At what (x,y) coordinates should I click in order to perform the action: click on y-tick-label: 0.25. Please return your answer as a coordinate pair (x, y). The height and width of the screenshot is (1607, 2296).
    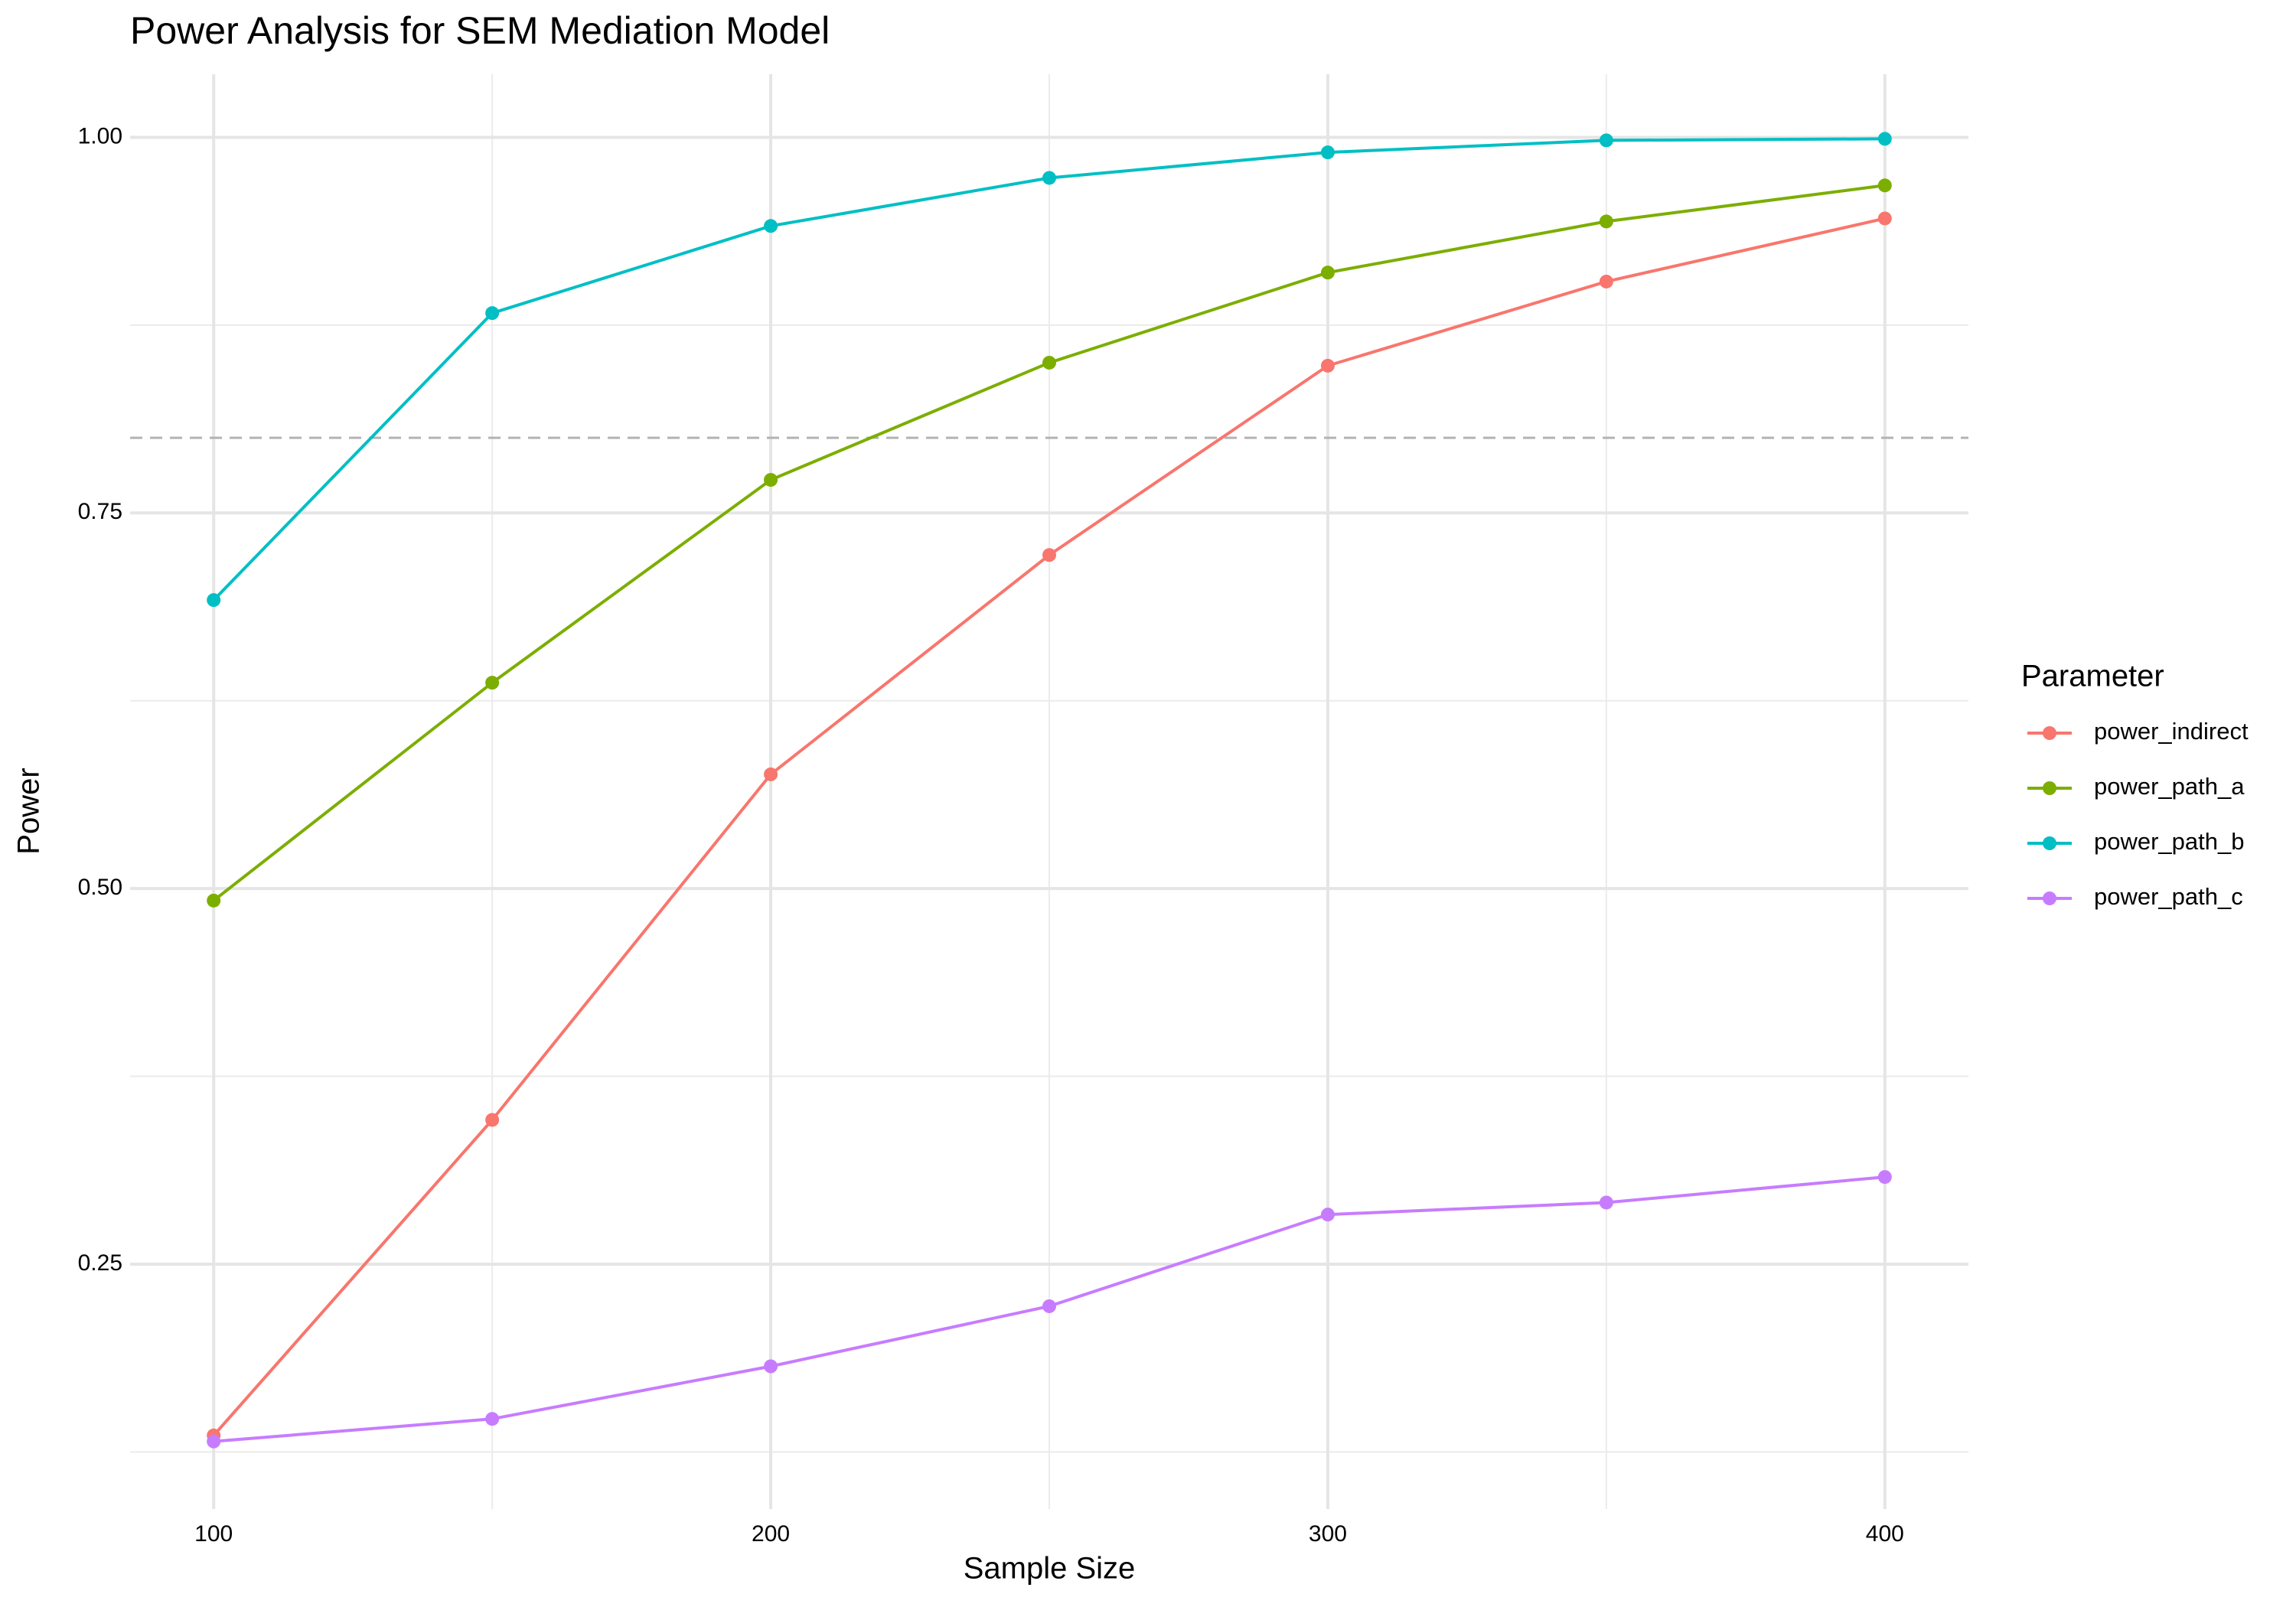
    Looking at the image, I should click on (100, 1263).